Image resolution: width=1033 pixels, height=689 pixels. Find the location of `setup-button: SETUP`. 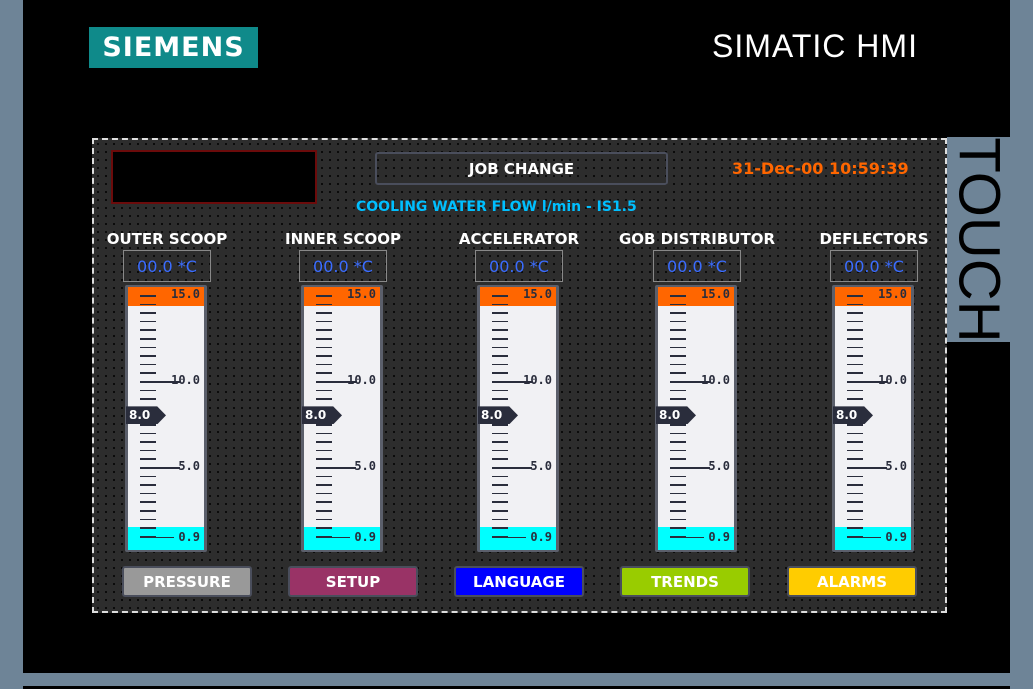

setup-button: SETUP is located at coordinates (353, 581).